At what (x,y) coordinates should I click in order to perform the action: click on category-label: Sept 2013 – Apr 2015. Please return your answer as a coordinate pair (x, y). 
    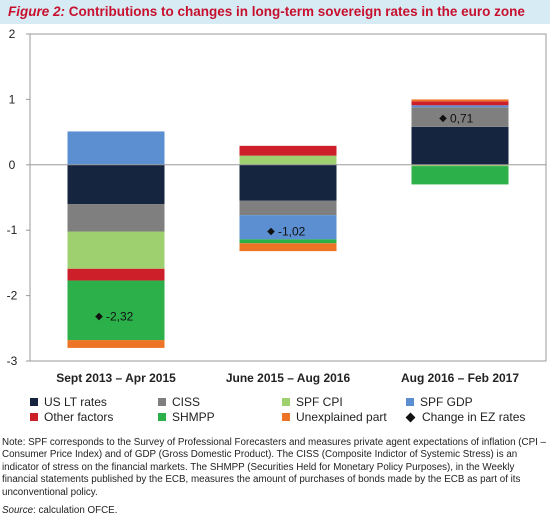
    Looking at the image, I should click on (116, 378).